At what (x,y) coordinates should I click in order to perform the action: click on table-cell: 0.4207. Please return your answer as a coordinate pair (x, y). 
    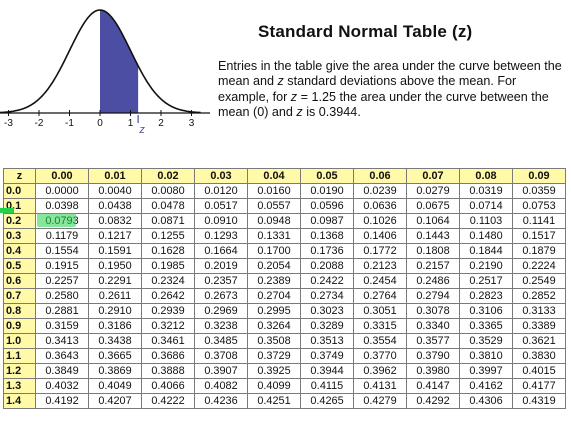
    Looking at the image, I should click on (115, 401).